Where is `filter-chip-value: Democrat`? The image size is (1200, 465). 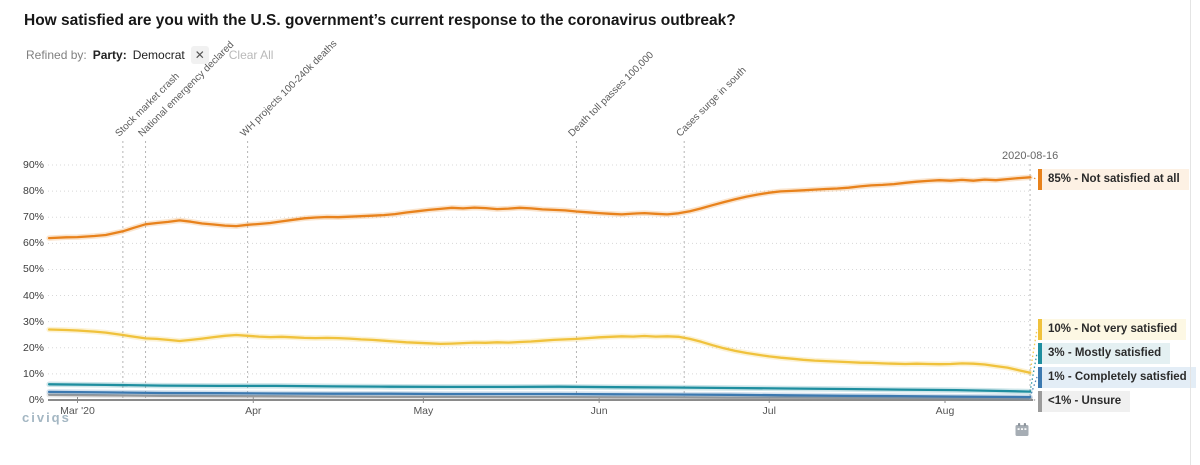
filter-chip-value: Democrat is located at coordinates (158, 55).